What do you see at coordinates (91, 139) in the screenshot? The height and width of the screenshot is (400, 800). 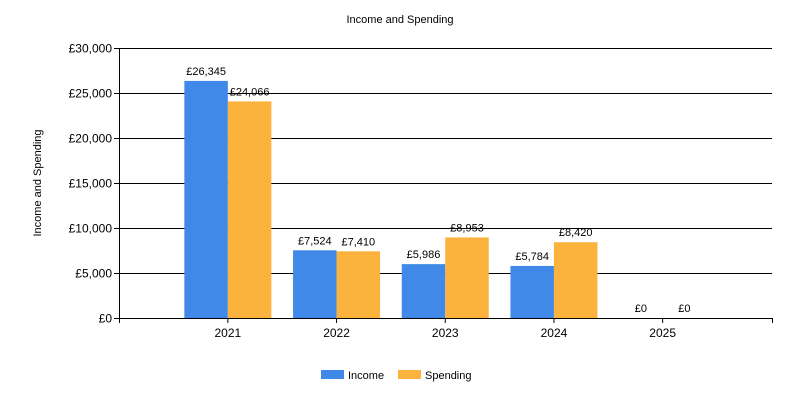 I see `y-tick-label: £20,000` at bounding box center [91, 139].